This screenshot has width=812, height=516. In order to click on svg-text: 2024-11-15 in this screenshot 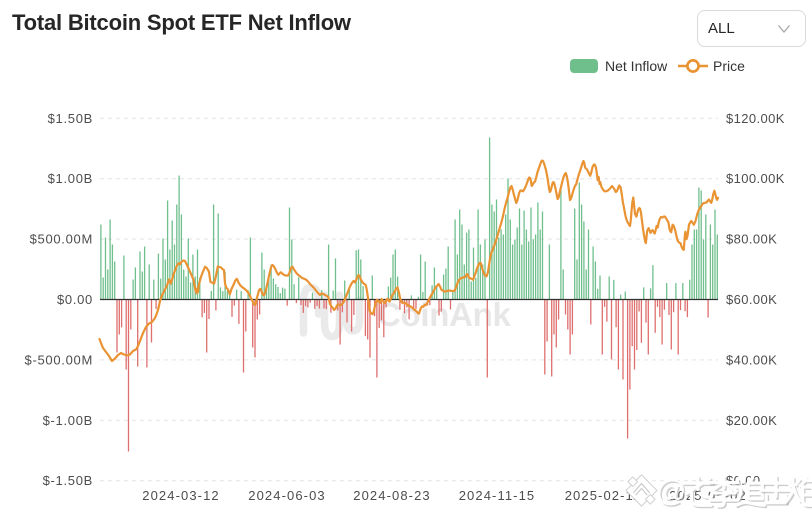, I will do `click(497, 495)`.